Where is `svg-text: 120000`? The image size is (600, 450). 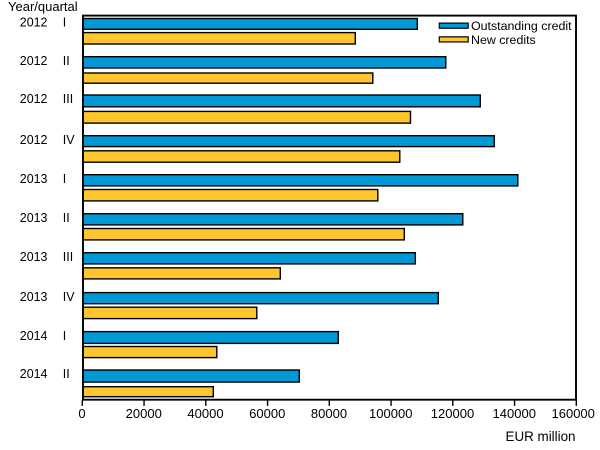
svg-text: 120000 is located at coordinates (452, 413).